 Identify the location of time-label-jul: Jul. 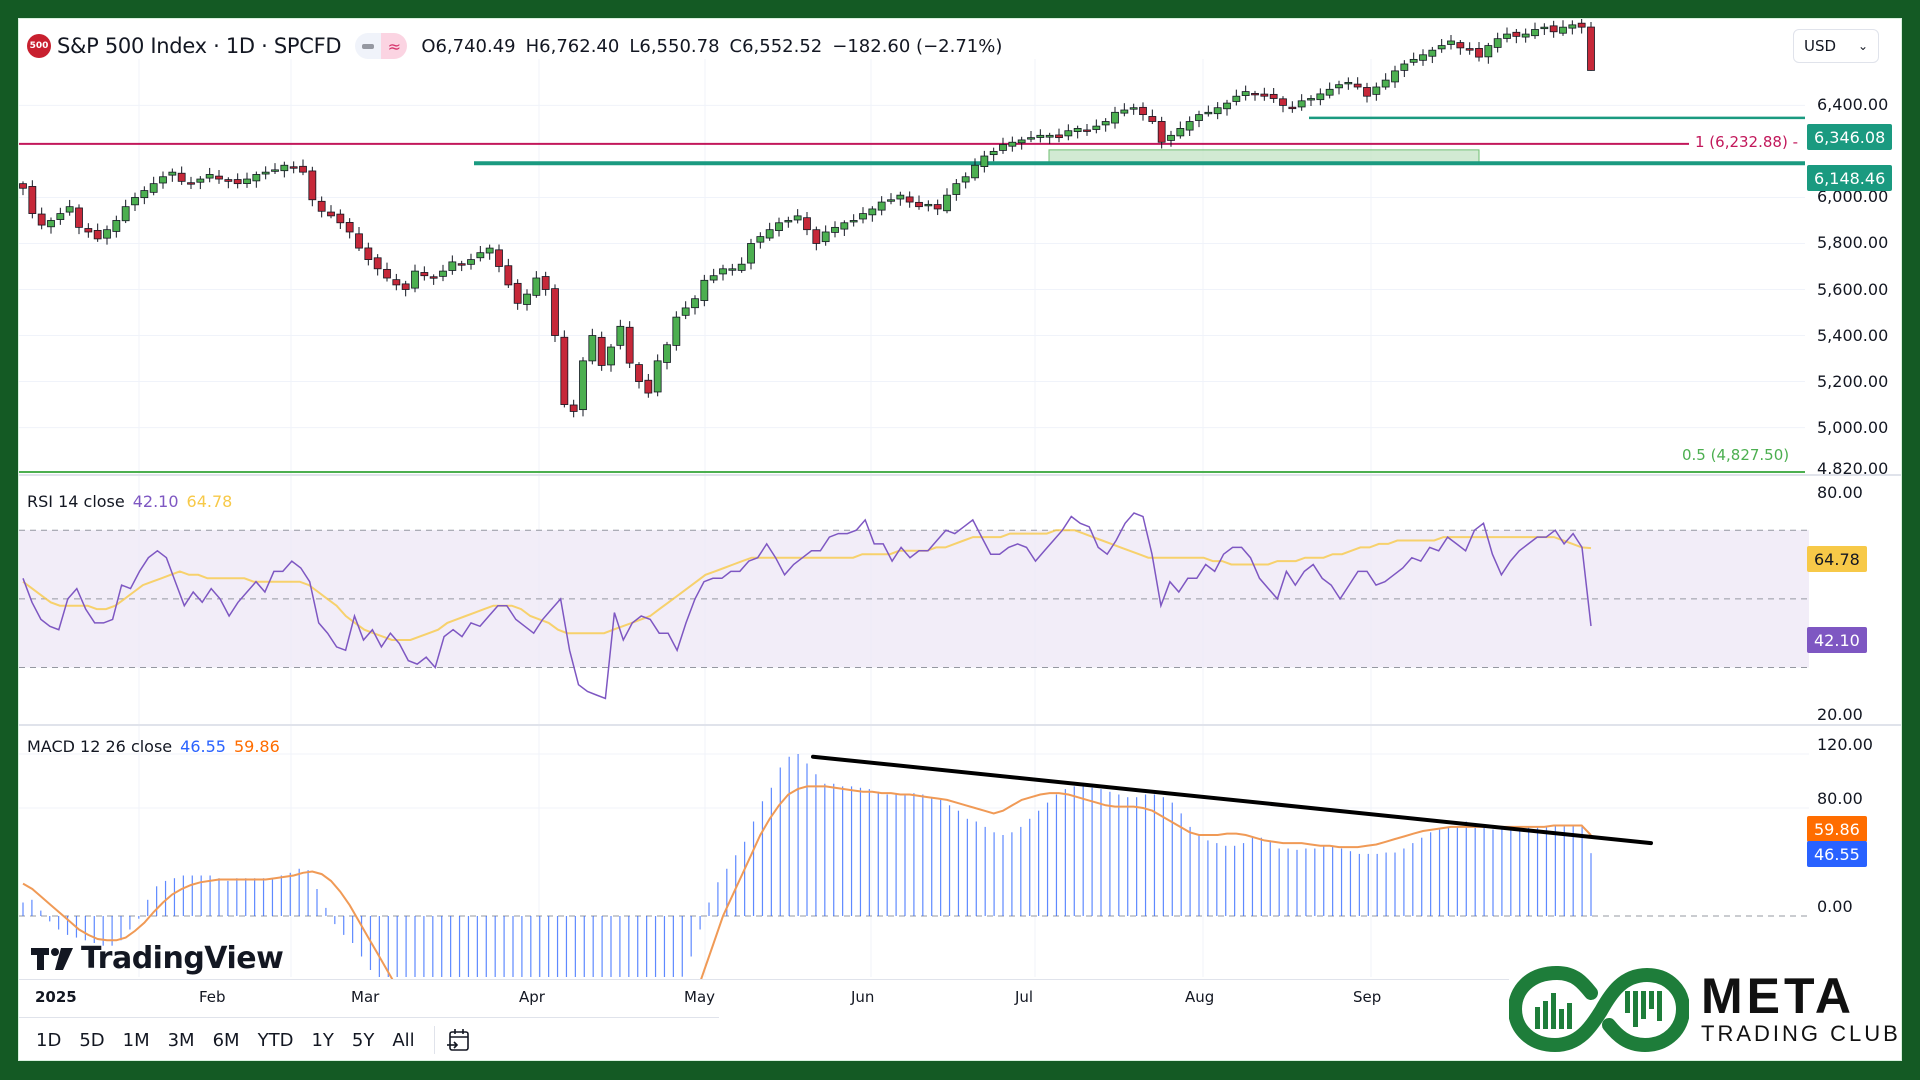
(1024, 997).